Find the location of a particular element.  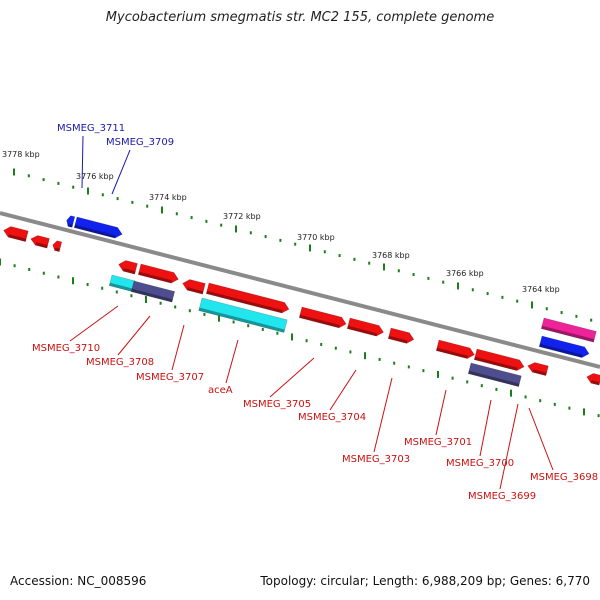

ruler-label: 3774 kbp is located at coordinates (168, 197).